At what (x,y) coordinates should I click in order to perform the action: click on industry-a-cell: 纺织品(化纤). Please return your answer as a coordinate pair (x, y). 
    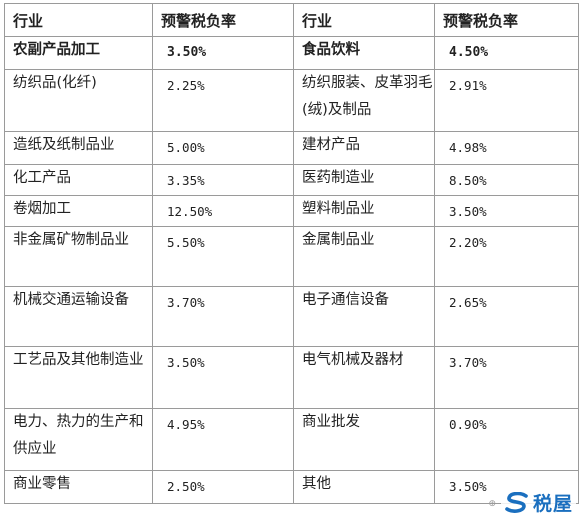
    Looking at the image, I should click on (78, 100).